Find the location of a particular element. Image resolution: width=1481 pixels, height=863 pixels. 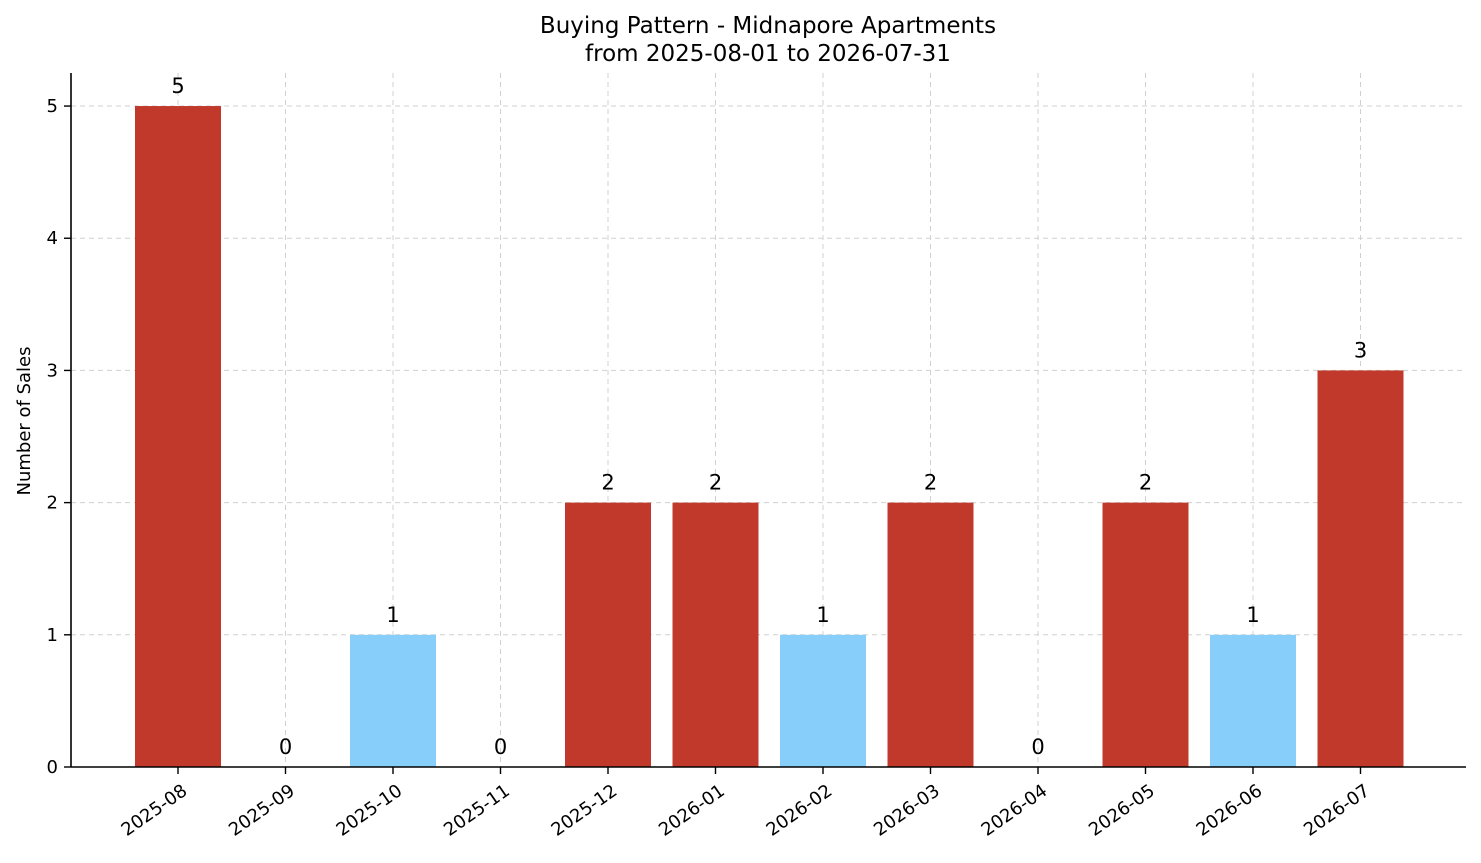

x-tick-label-2025-08: 2025-08 is located at coordinates (155, 810).